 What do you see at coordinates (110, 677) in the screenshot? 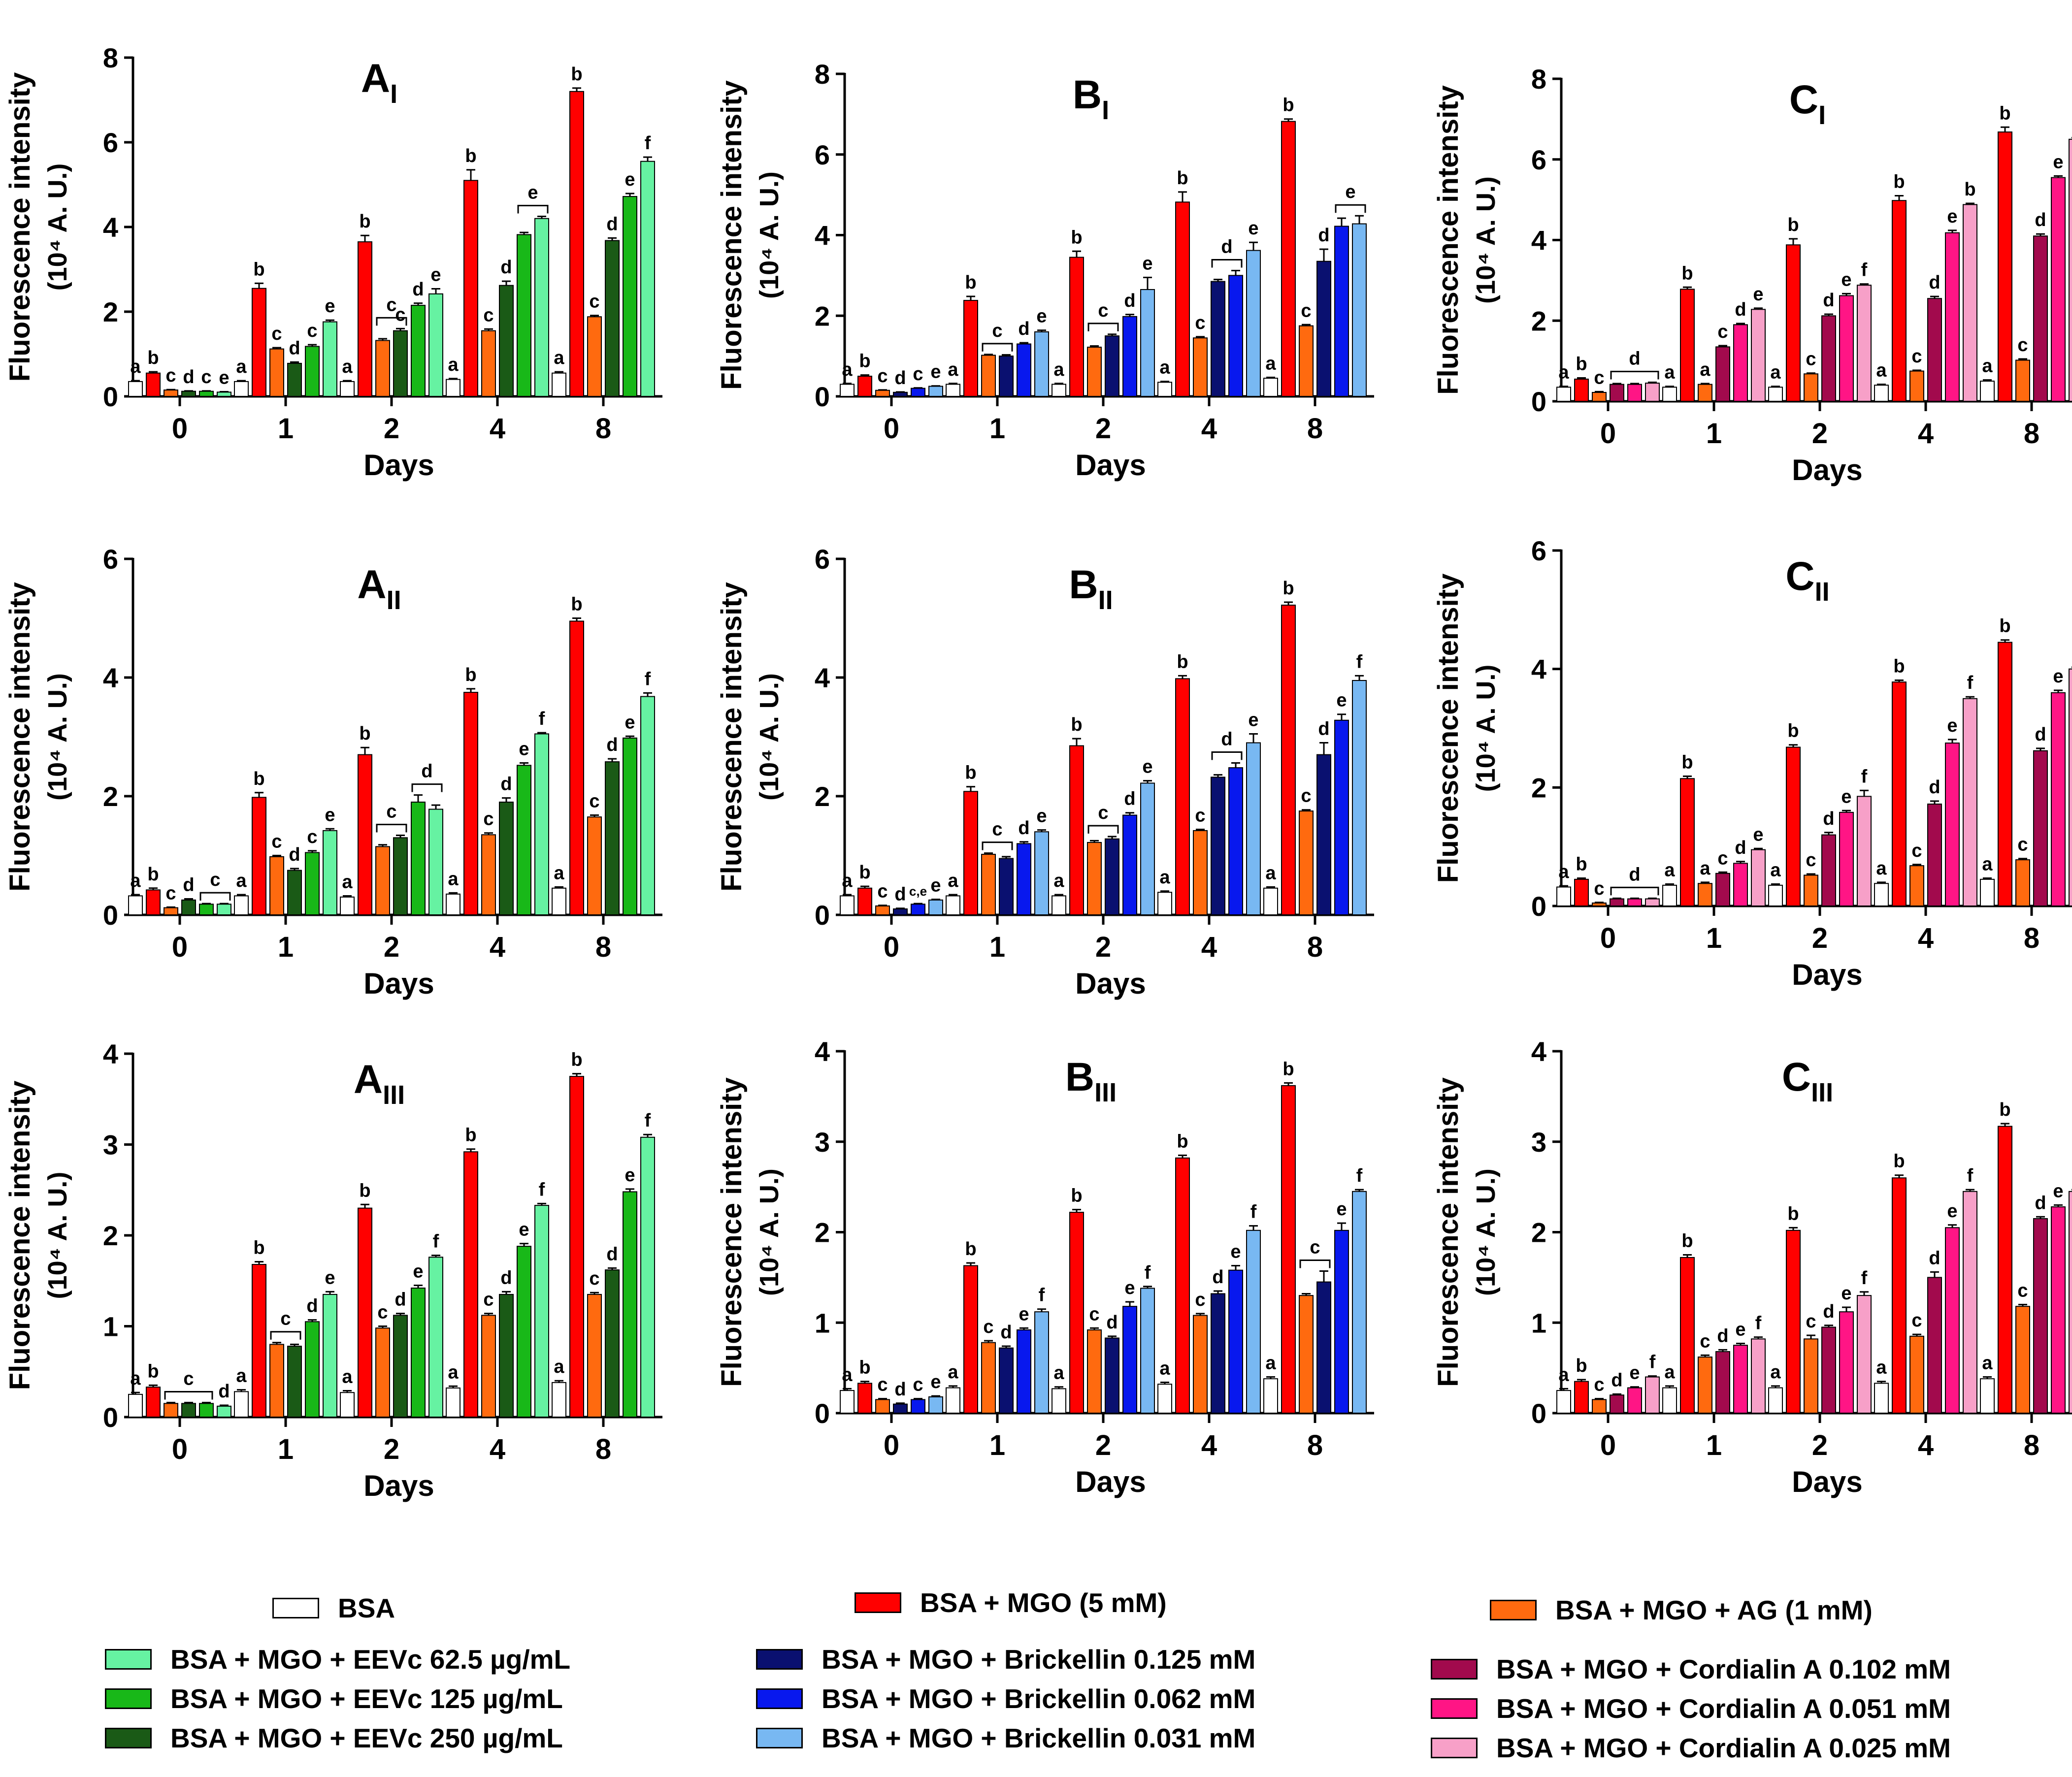
I see `y-tick-label: 4` at bounding box center [110, 677].